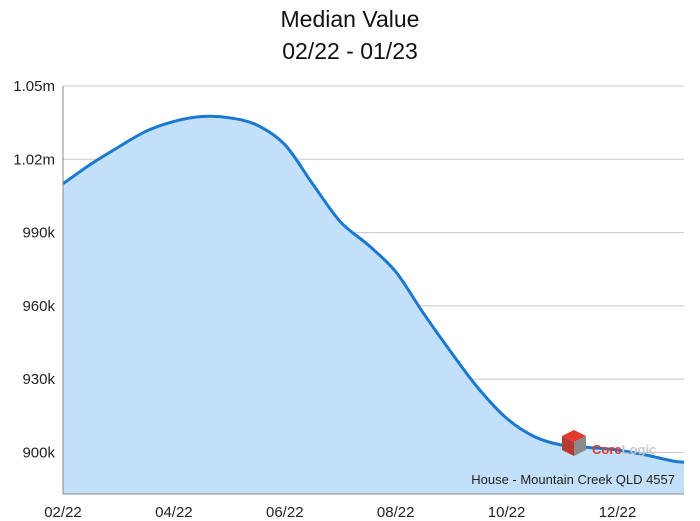 The image size is (700, 521). What do you see at coordinates (350, 19) in the screenshot?
I see `chart-title: Median Value` at bounding box center [350, 19].